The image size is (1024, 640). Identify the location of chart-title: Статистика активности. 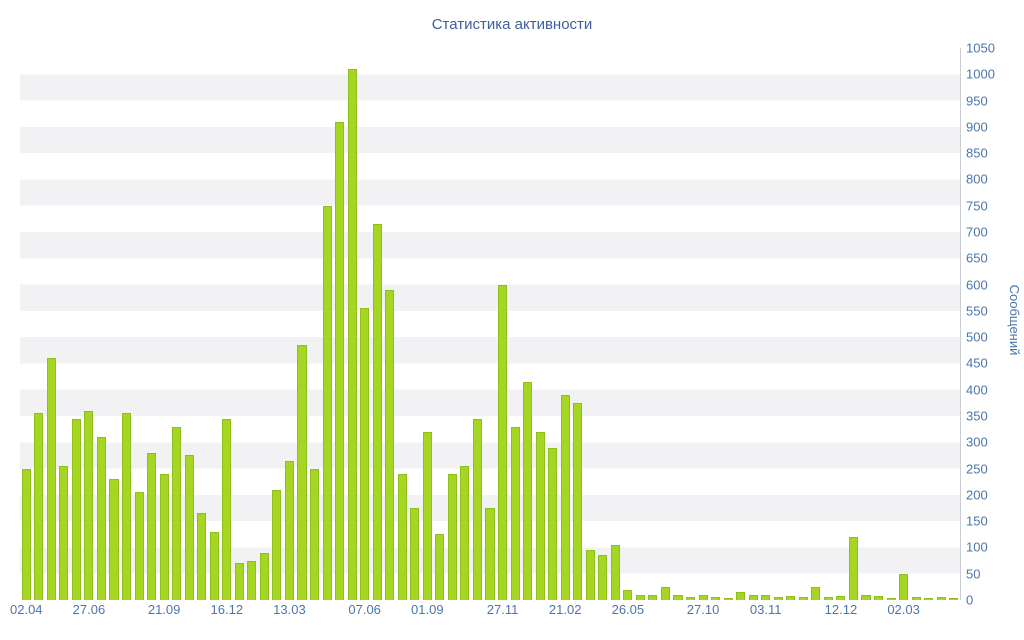
(512, 24).